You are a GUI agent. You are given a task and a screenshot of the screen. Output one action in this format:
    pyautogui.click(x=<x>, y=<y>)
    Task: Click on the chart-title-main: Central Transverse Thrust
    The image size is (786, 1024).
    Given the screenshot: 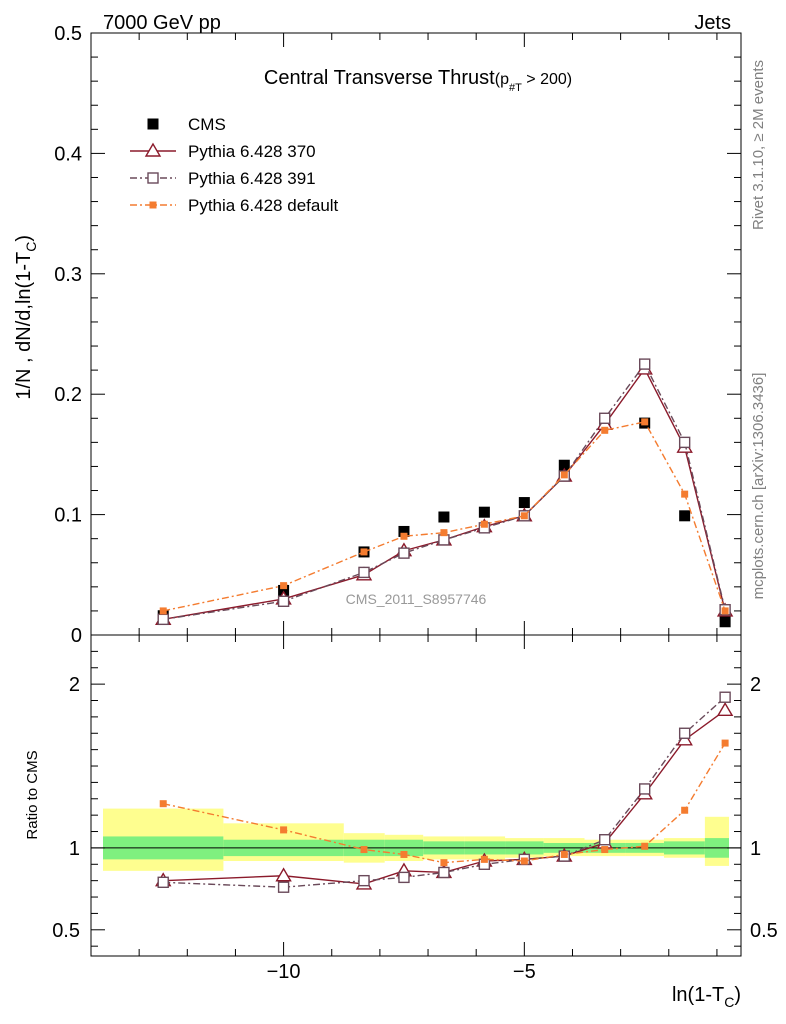 What is the action you would take?
    pyautogui.click(x=379, y=78)
    